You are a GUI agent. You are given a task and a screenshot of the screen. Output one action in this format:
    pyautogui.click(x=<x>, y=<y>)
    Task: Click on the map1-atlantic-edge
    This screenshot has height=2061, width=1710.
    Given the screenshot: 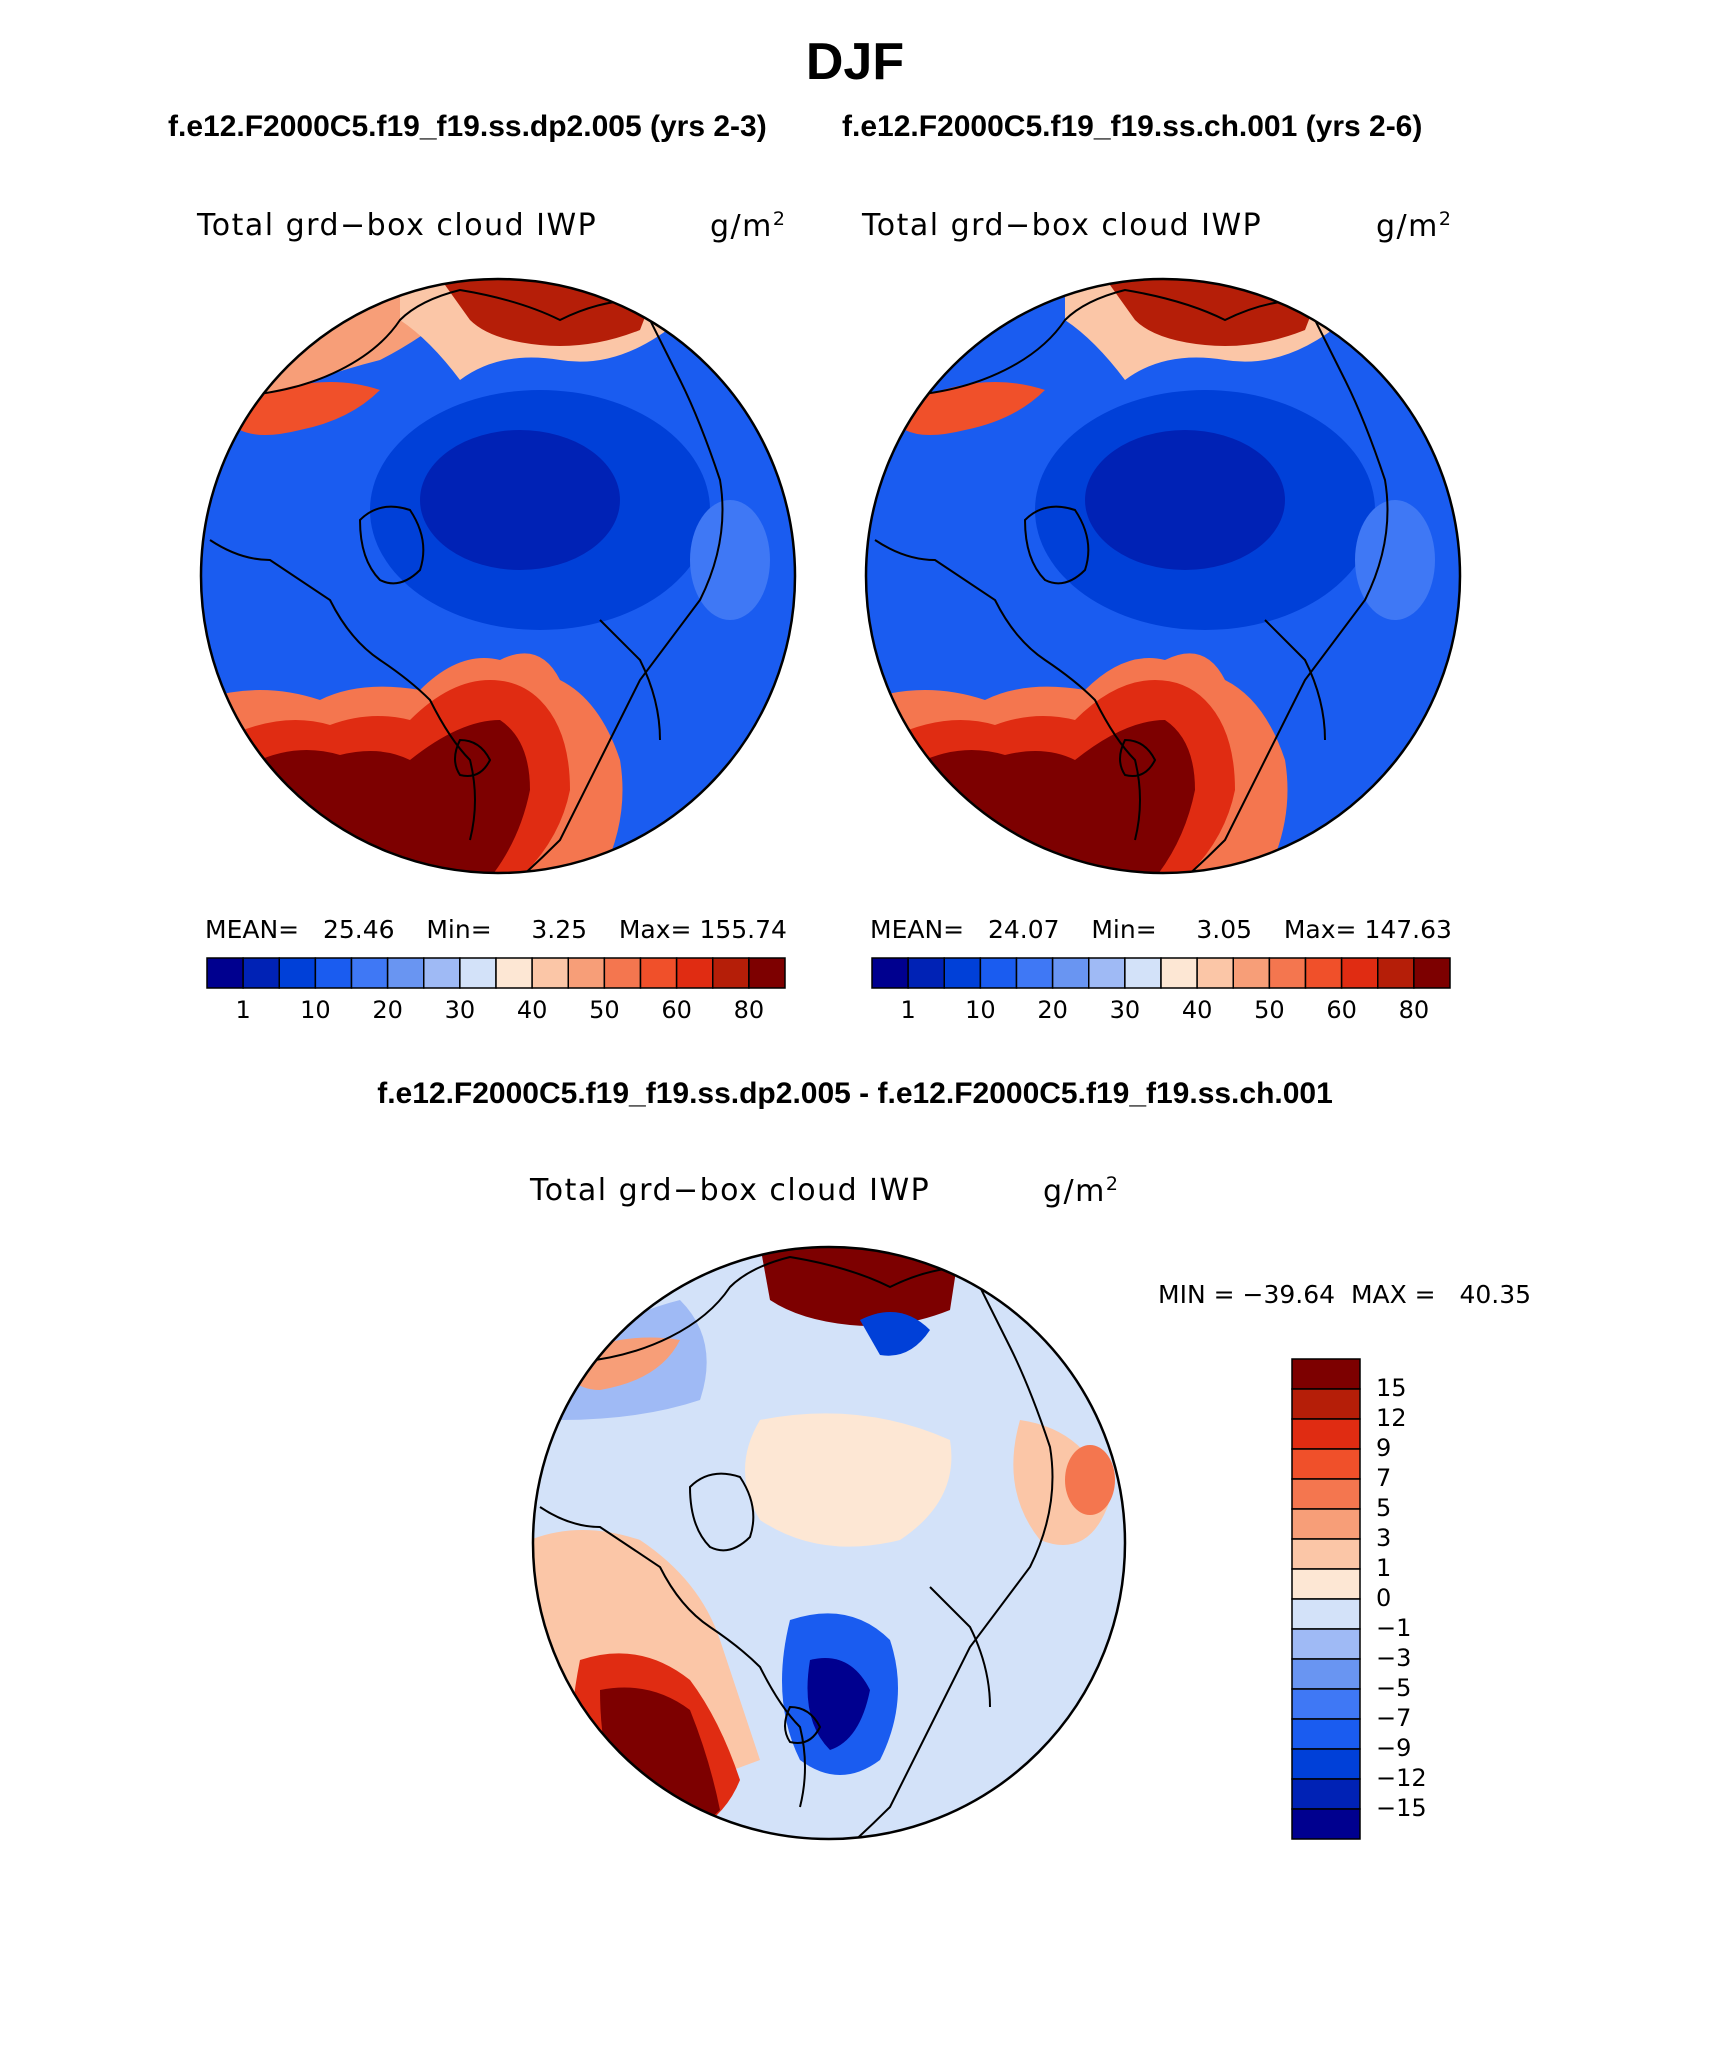 What is the action you would take?
    pyautogui.click(x=412, y=763)
    